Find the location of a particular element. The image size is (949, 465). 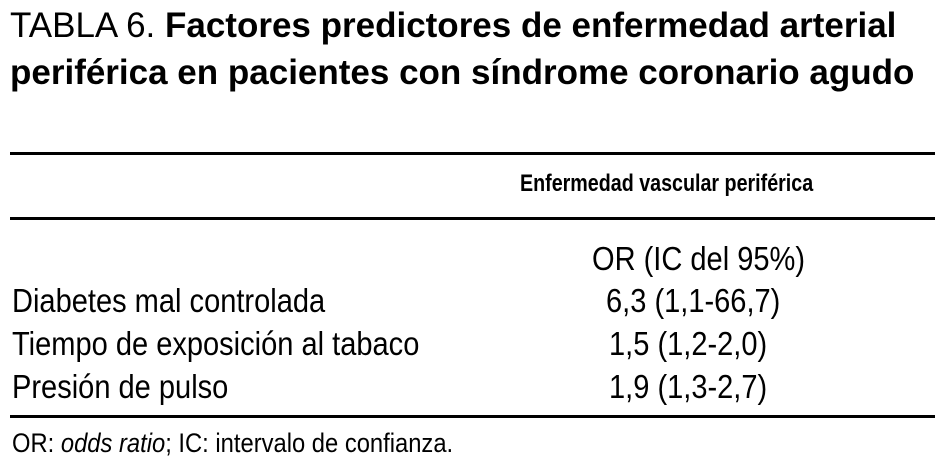

table-row-value: 6,3 (1,1-66,7) is located at coordinates (693, 300).